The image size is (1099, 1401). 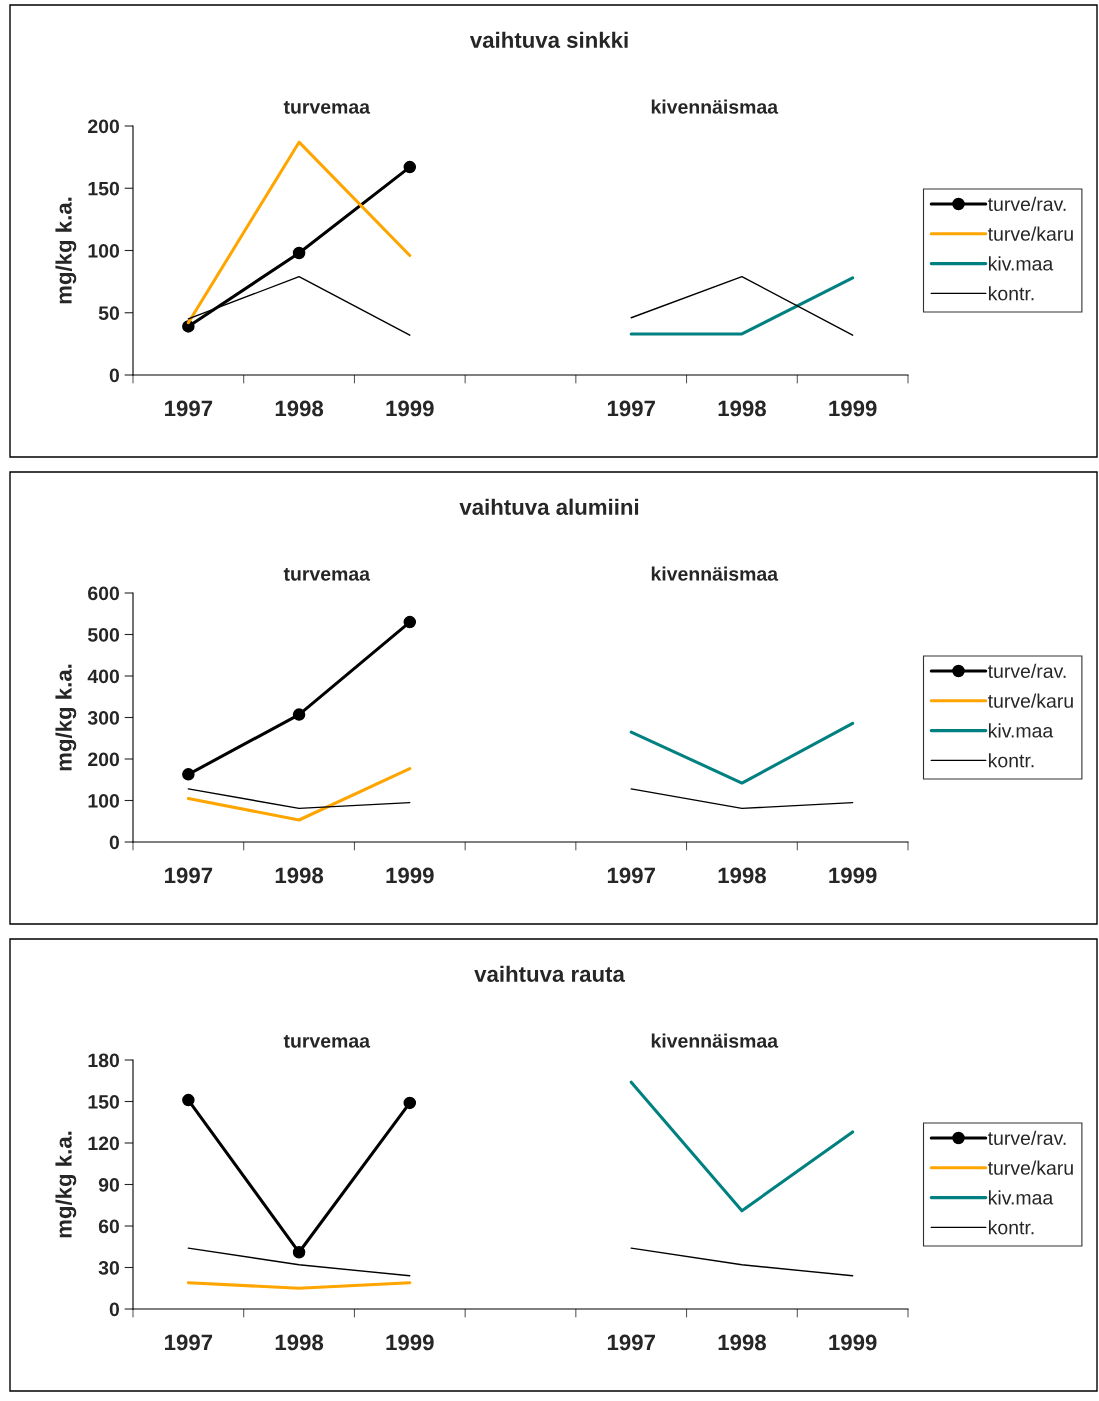 I want to click on y-tick-label: 180, so click(x=104, y=1060).